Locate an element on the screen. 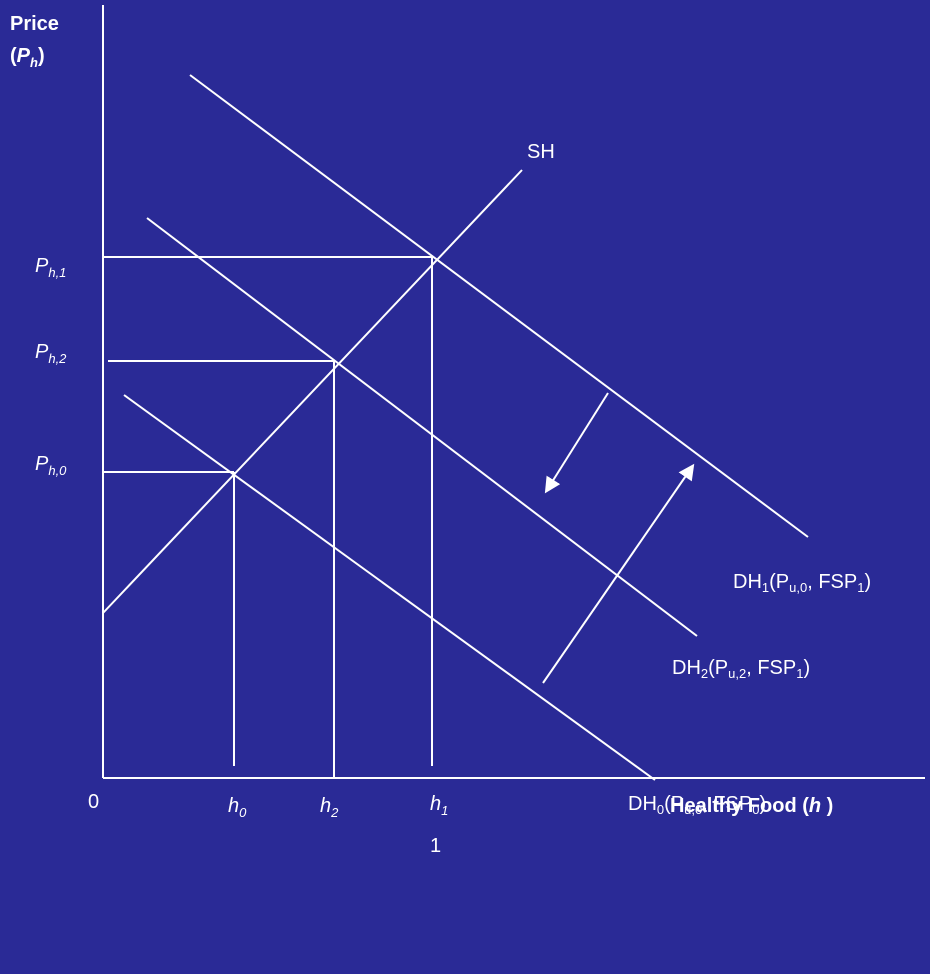  quantity-label: h1 is located at coordinates (439, 805).